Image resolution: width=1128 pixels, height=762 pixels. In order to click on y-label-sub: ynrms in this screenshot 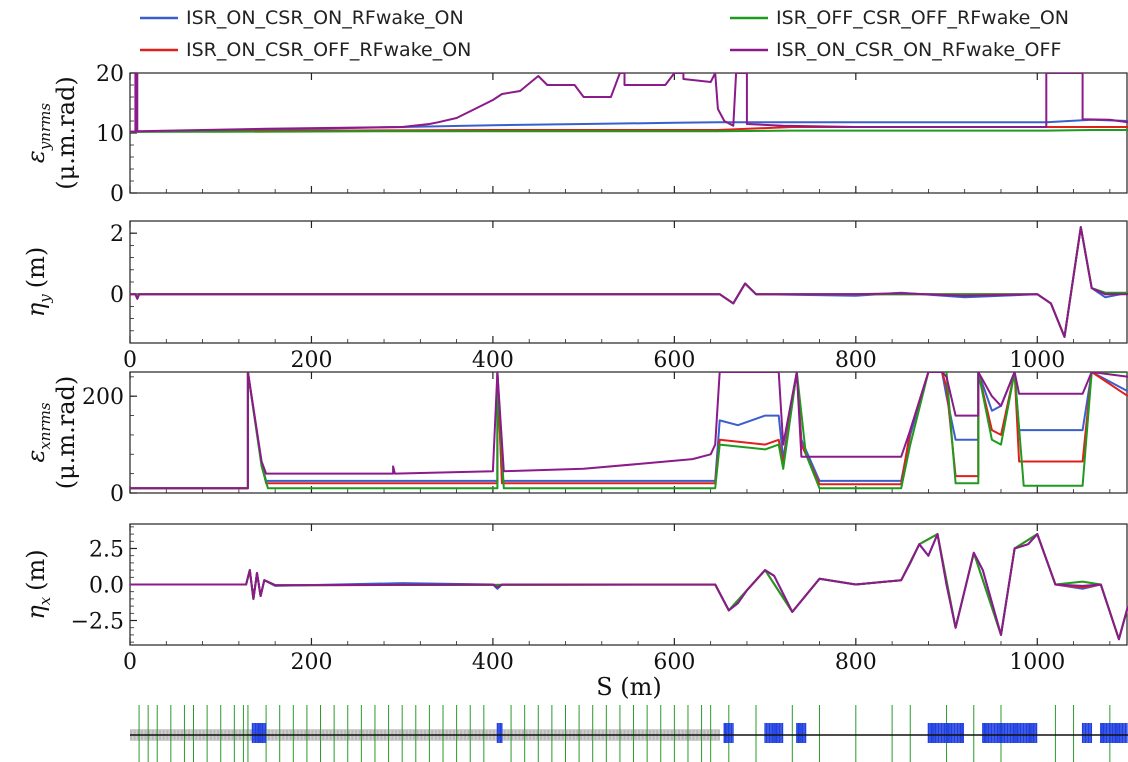, I will do `click(45, 127)`.